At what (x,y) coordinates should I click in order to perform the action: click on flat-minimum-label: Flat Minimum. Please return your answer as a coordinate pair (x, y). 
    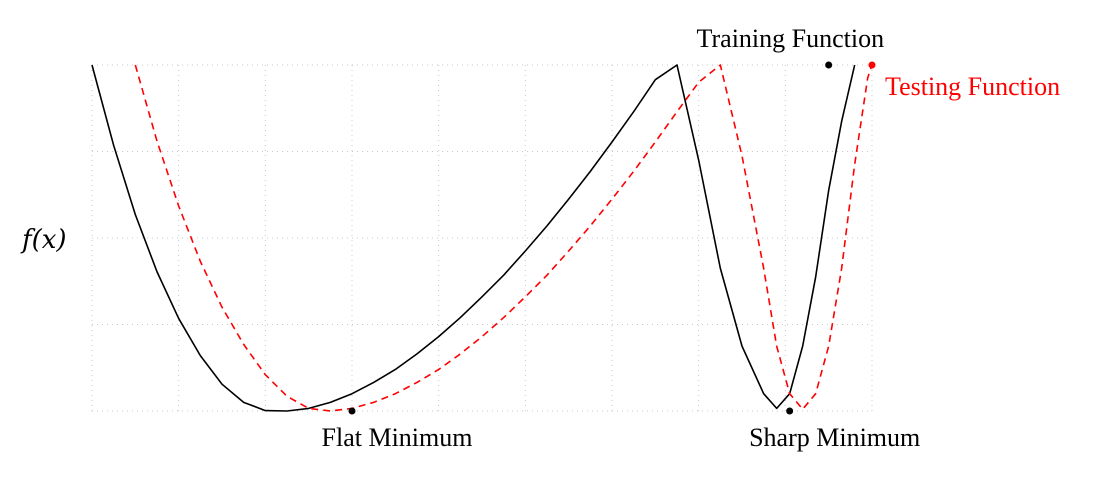
    Looking at the image, I should click on (397, 437).